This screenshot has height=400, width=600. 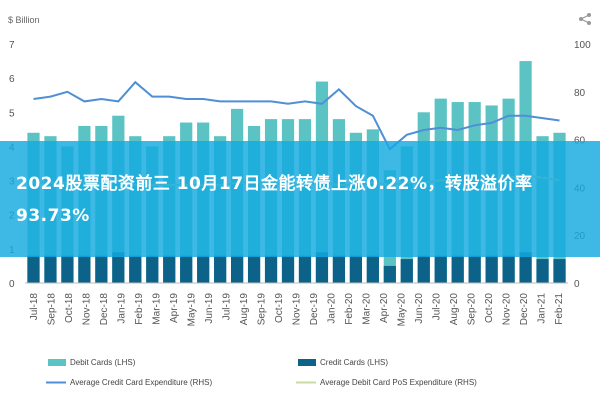 What do you see at coordinates (226, 307) in the screenshot?
I see `x-tick-label: Jul-19` at bounding box center [226, 307].